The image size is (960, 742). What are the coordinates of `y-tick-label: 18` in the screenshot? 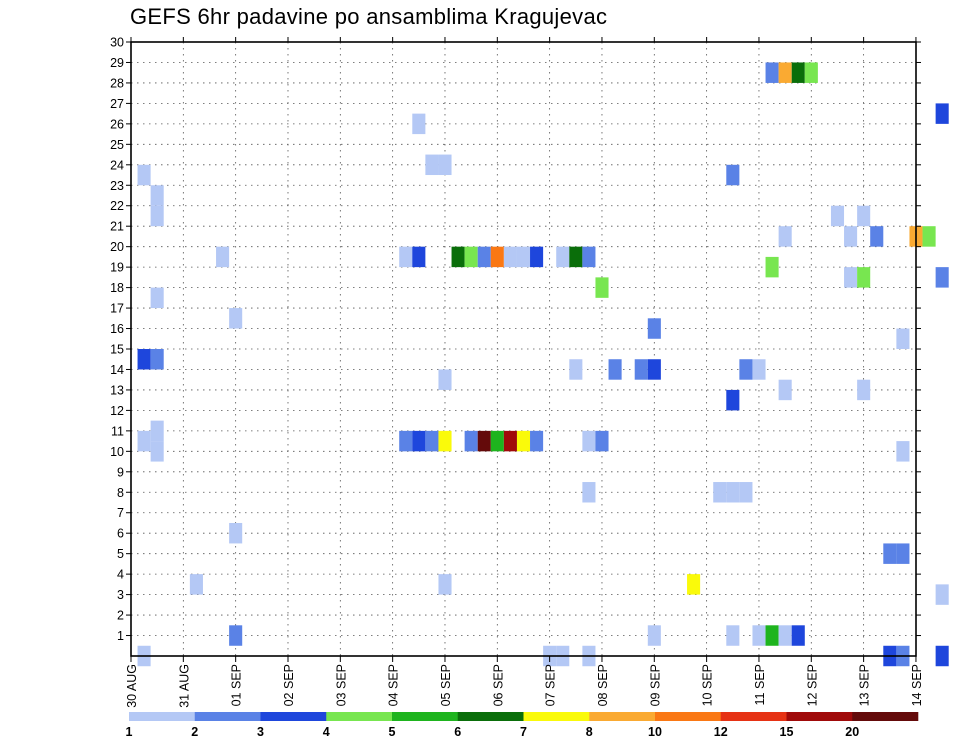 It's located at (117, 288).